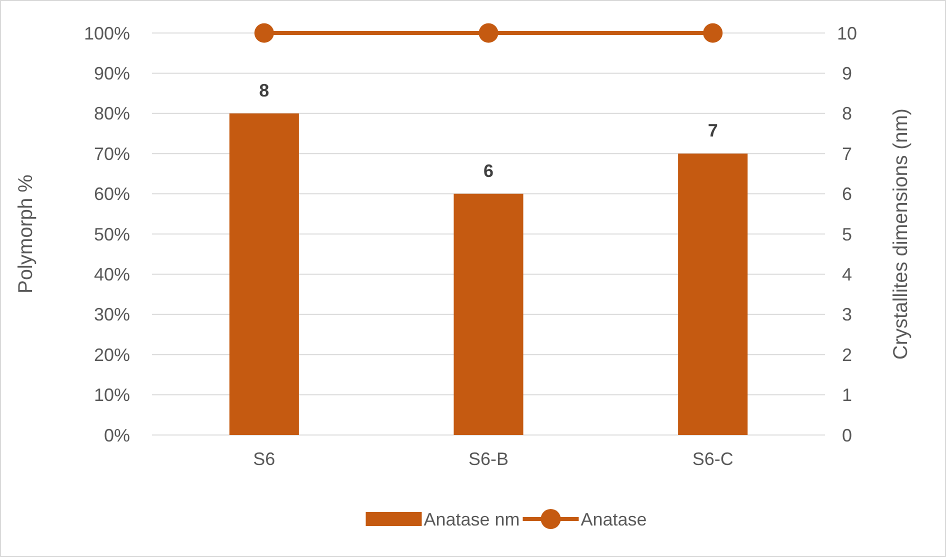 Image resolution: width=946 pixels, height=557 pixels. Describe the element at coordinates (847, 395) in the screenshot. I see `y2-tick-label: 1` at that location.